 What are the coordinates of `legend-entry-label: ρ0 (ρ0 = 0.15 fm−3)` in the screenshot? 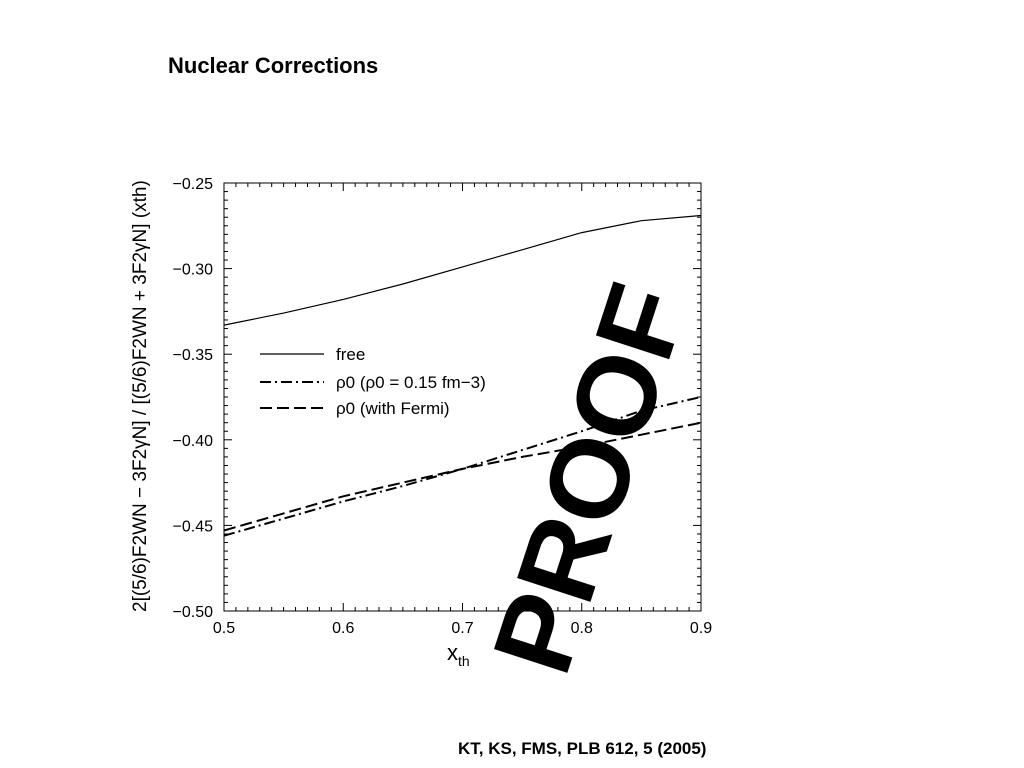 It's located at (411, 382).